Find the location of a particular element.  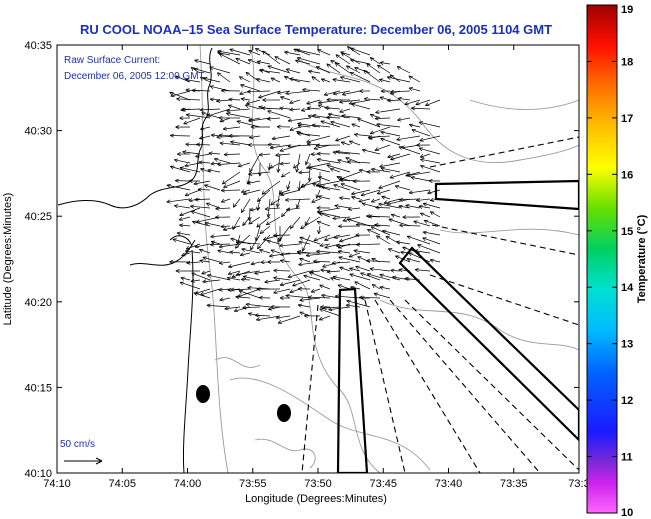

colorbar-tick-label: 17 is located at coordinates (627, 119).